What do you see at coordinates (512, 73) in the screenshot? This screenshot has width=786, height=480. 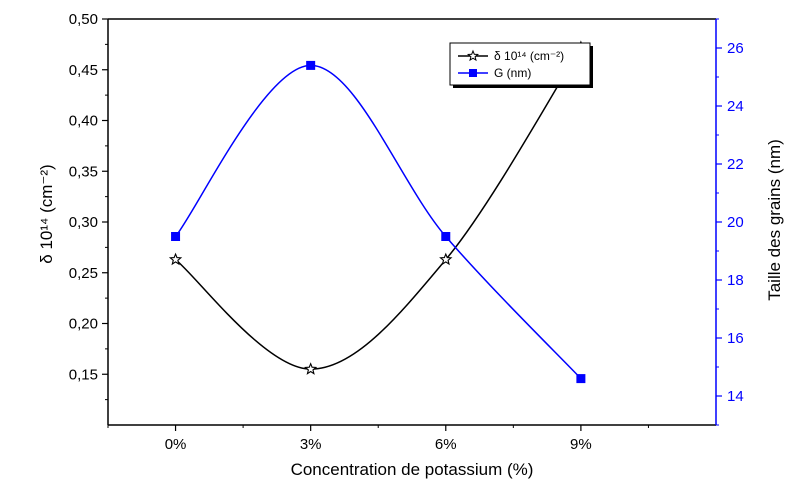 I see `legend-label-1: G (nm)` at bounding box center [512, 73].